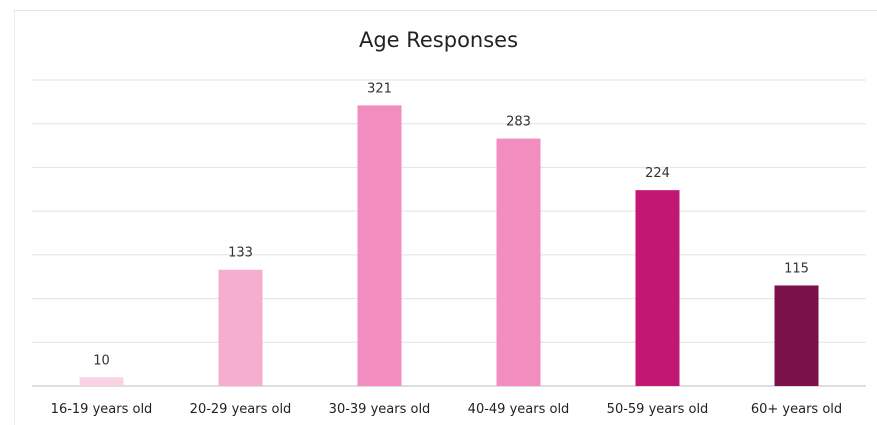  What do you see at coordinates (438, 40) in the screenshot?
I see `chart-title: Age Responses` at bounding box center [438, 40].